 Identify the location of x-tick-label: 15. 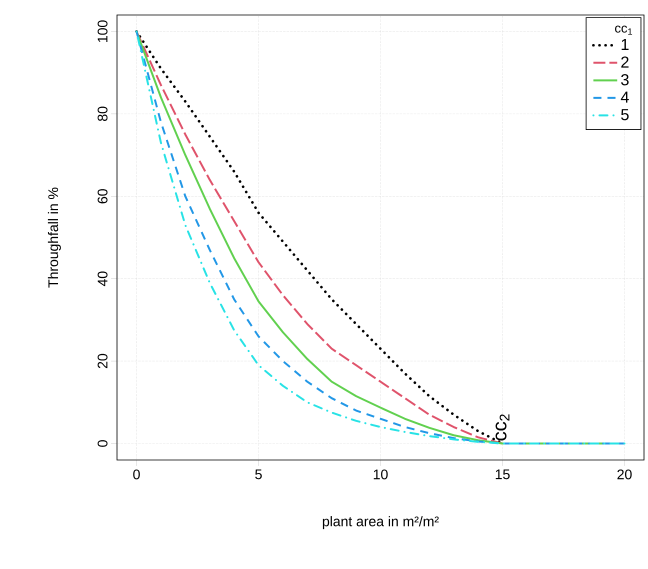
(503, 474).